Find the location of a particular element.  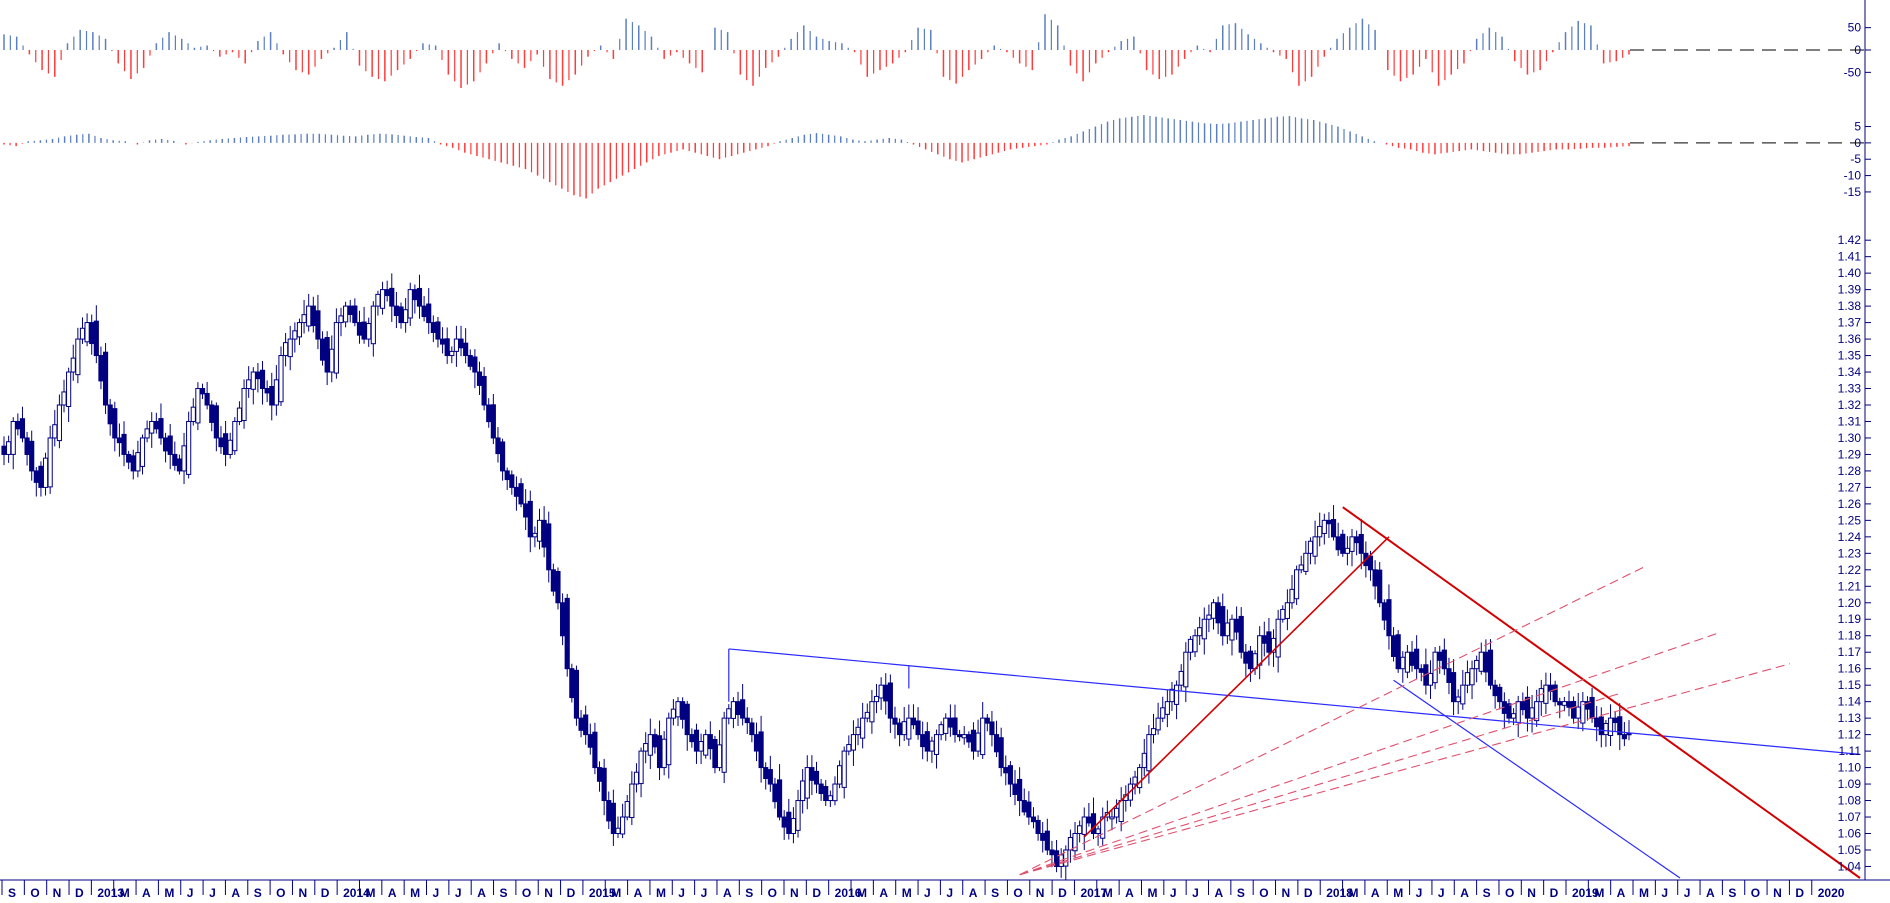

x-tick-label: 2019 is located at coordinates (1585, 893).